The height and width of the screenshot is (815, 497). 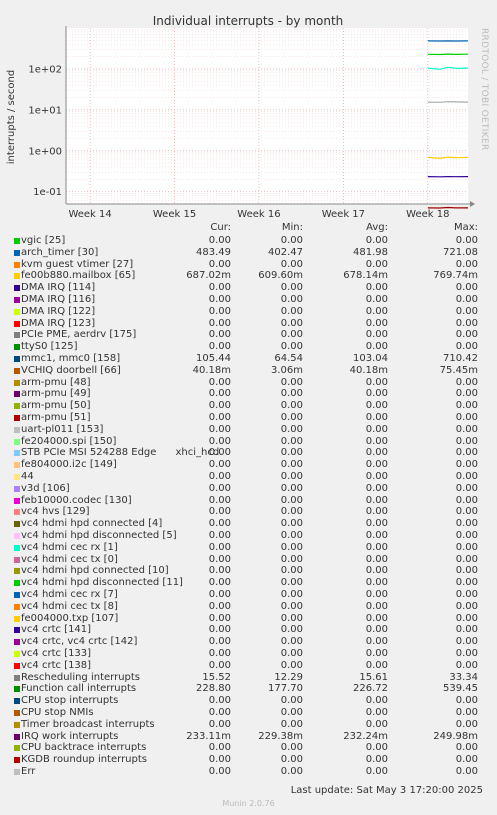 I want to click on legend-row: vc4 crtc, vc4 crtc [142] 0.00 0.00 0.00 0.00, so click(x=248, y=642).